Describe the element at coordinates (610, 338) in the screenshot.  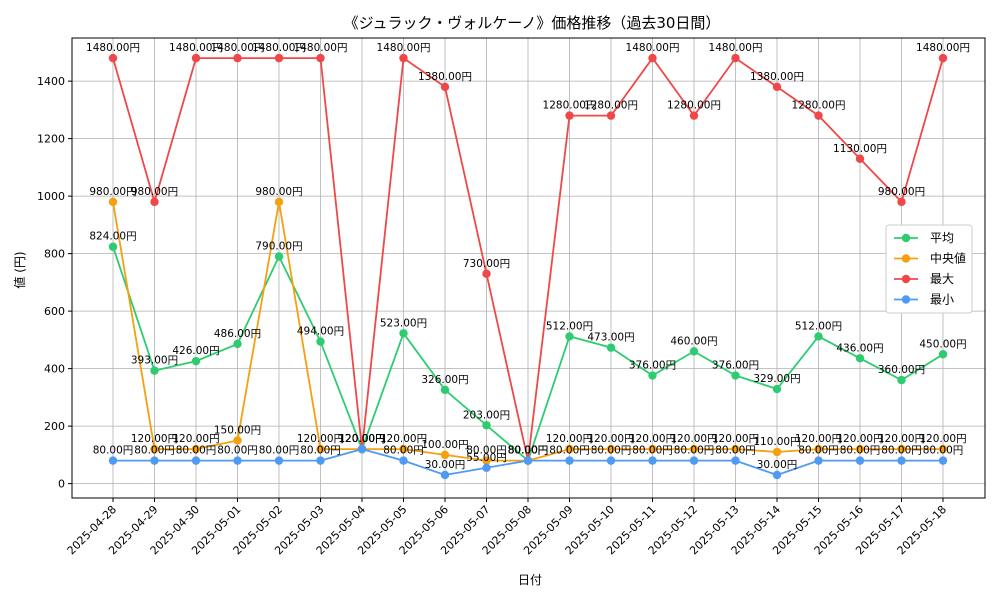
I see `data-label: 473.00円` at that location.